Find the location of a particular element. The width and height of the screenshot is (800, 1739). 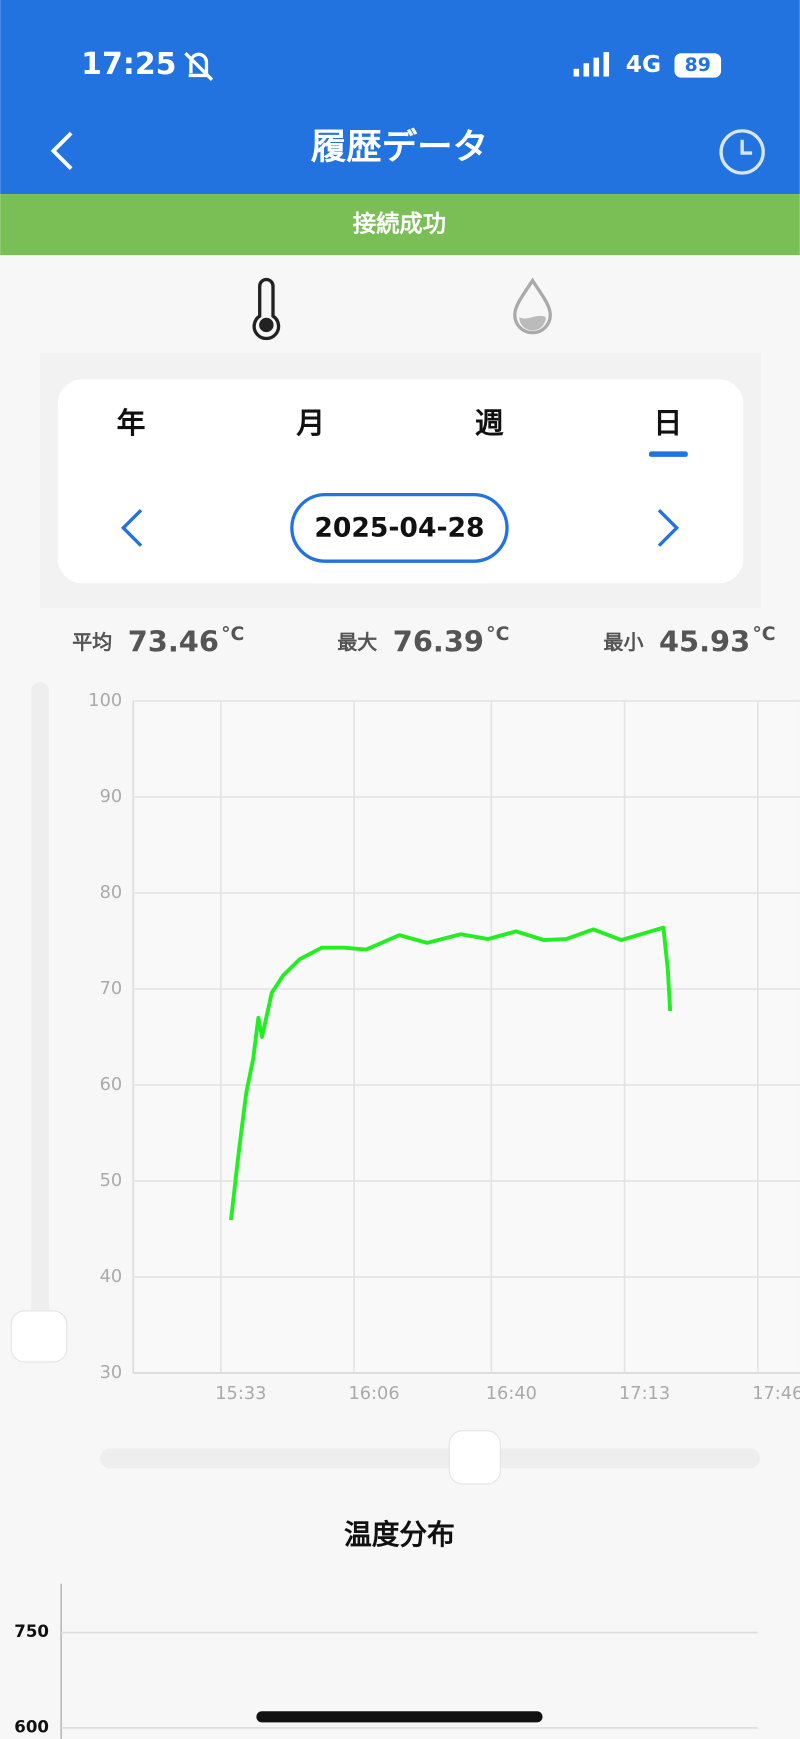

tab-indicator is located at coordinates (668, 454).